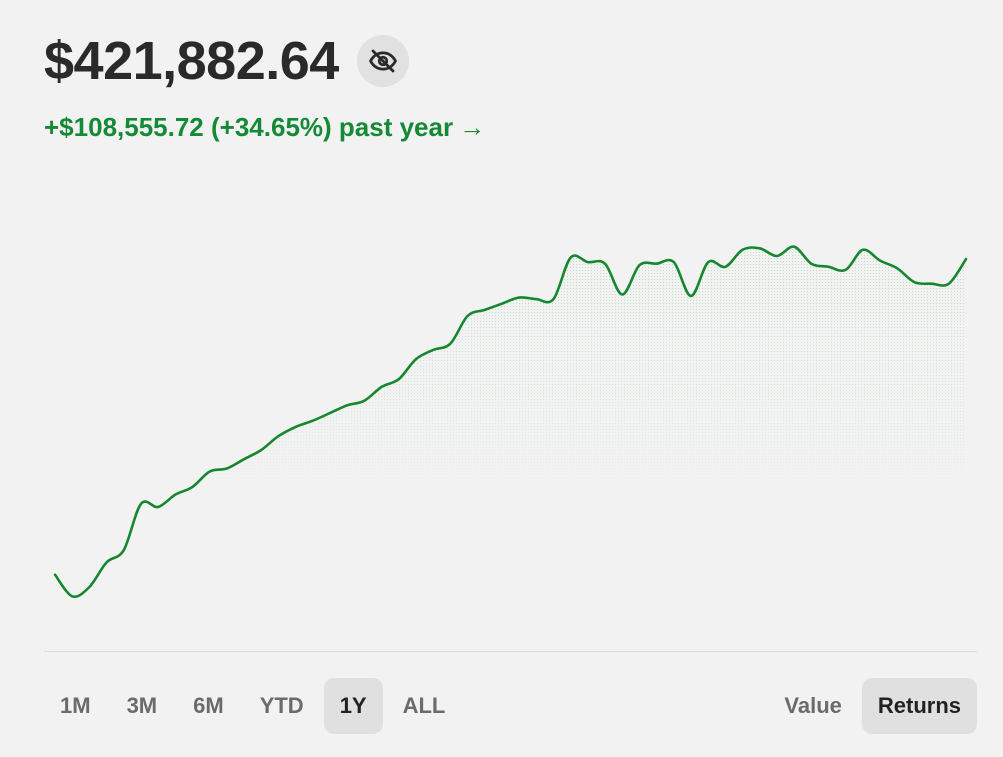 The width and height of the screenshot is (1003, 757). What do you see at coordinates (252, 706) in the screenshot?
I see `time-range-selector: 1M 3M 6M YTD 1Y ALL` at bounding box center [252, 706].